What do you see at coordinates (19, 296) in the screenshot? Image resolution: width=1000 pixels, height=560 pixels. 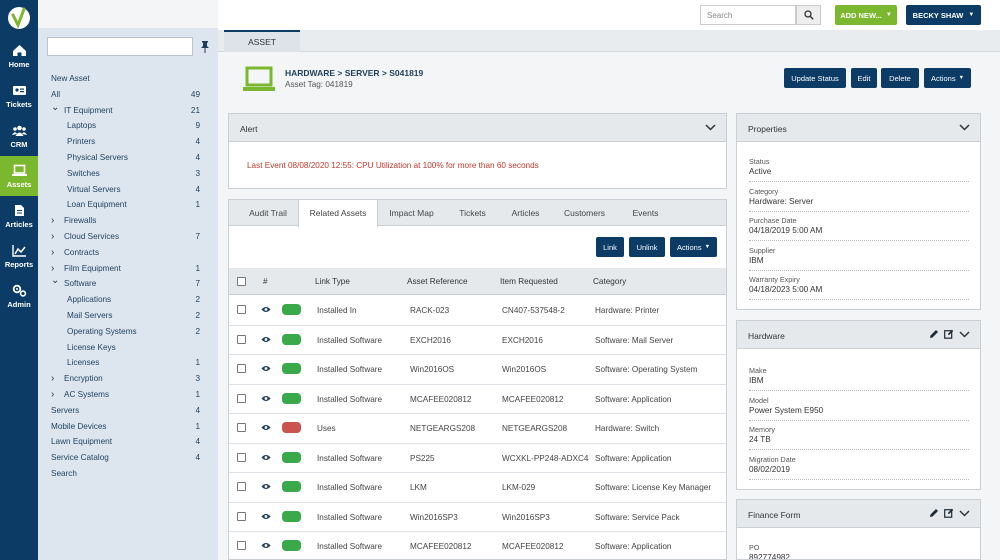 I see `nav-item-admin: Admin` at bounding box center [19, 296].